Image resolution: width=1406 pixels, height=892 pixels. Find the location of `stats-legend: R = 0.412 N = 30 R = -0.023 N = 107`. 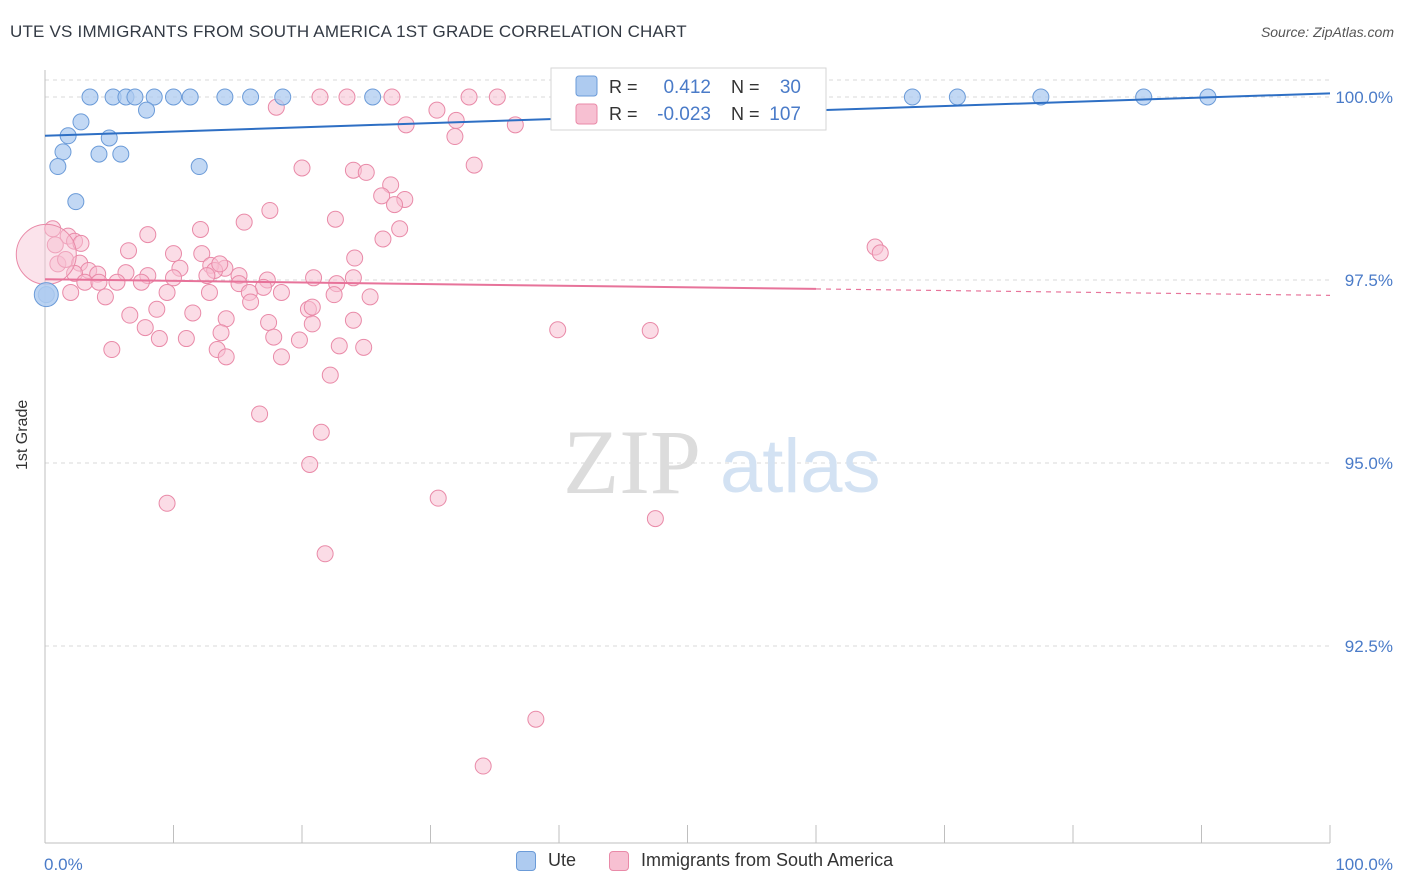

stats-legend: R = 0.412 N = 30 R = -0.023 N = 107 is located at coordinates (688, 99).